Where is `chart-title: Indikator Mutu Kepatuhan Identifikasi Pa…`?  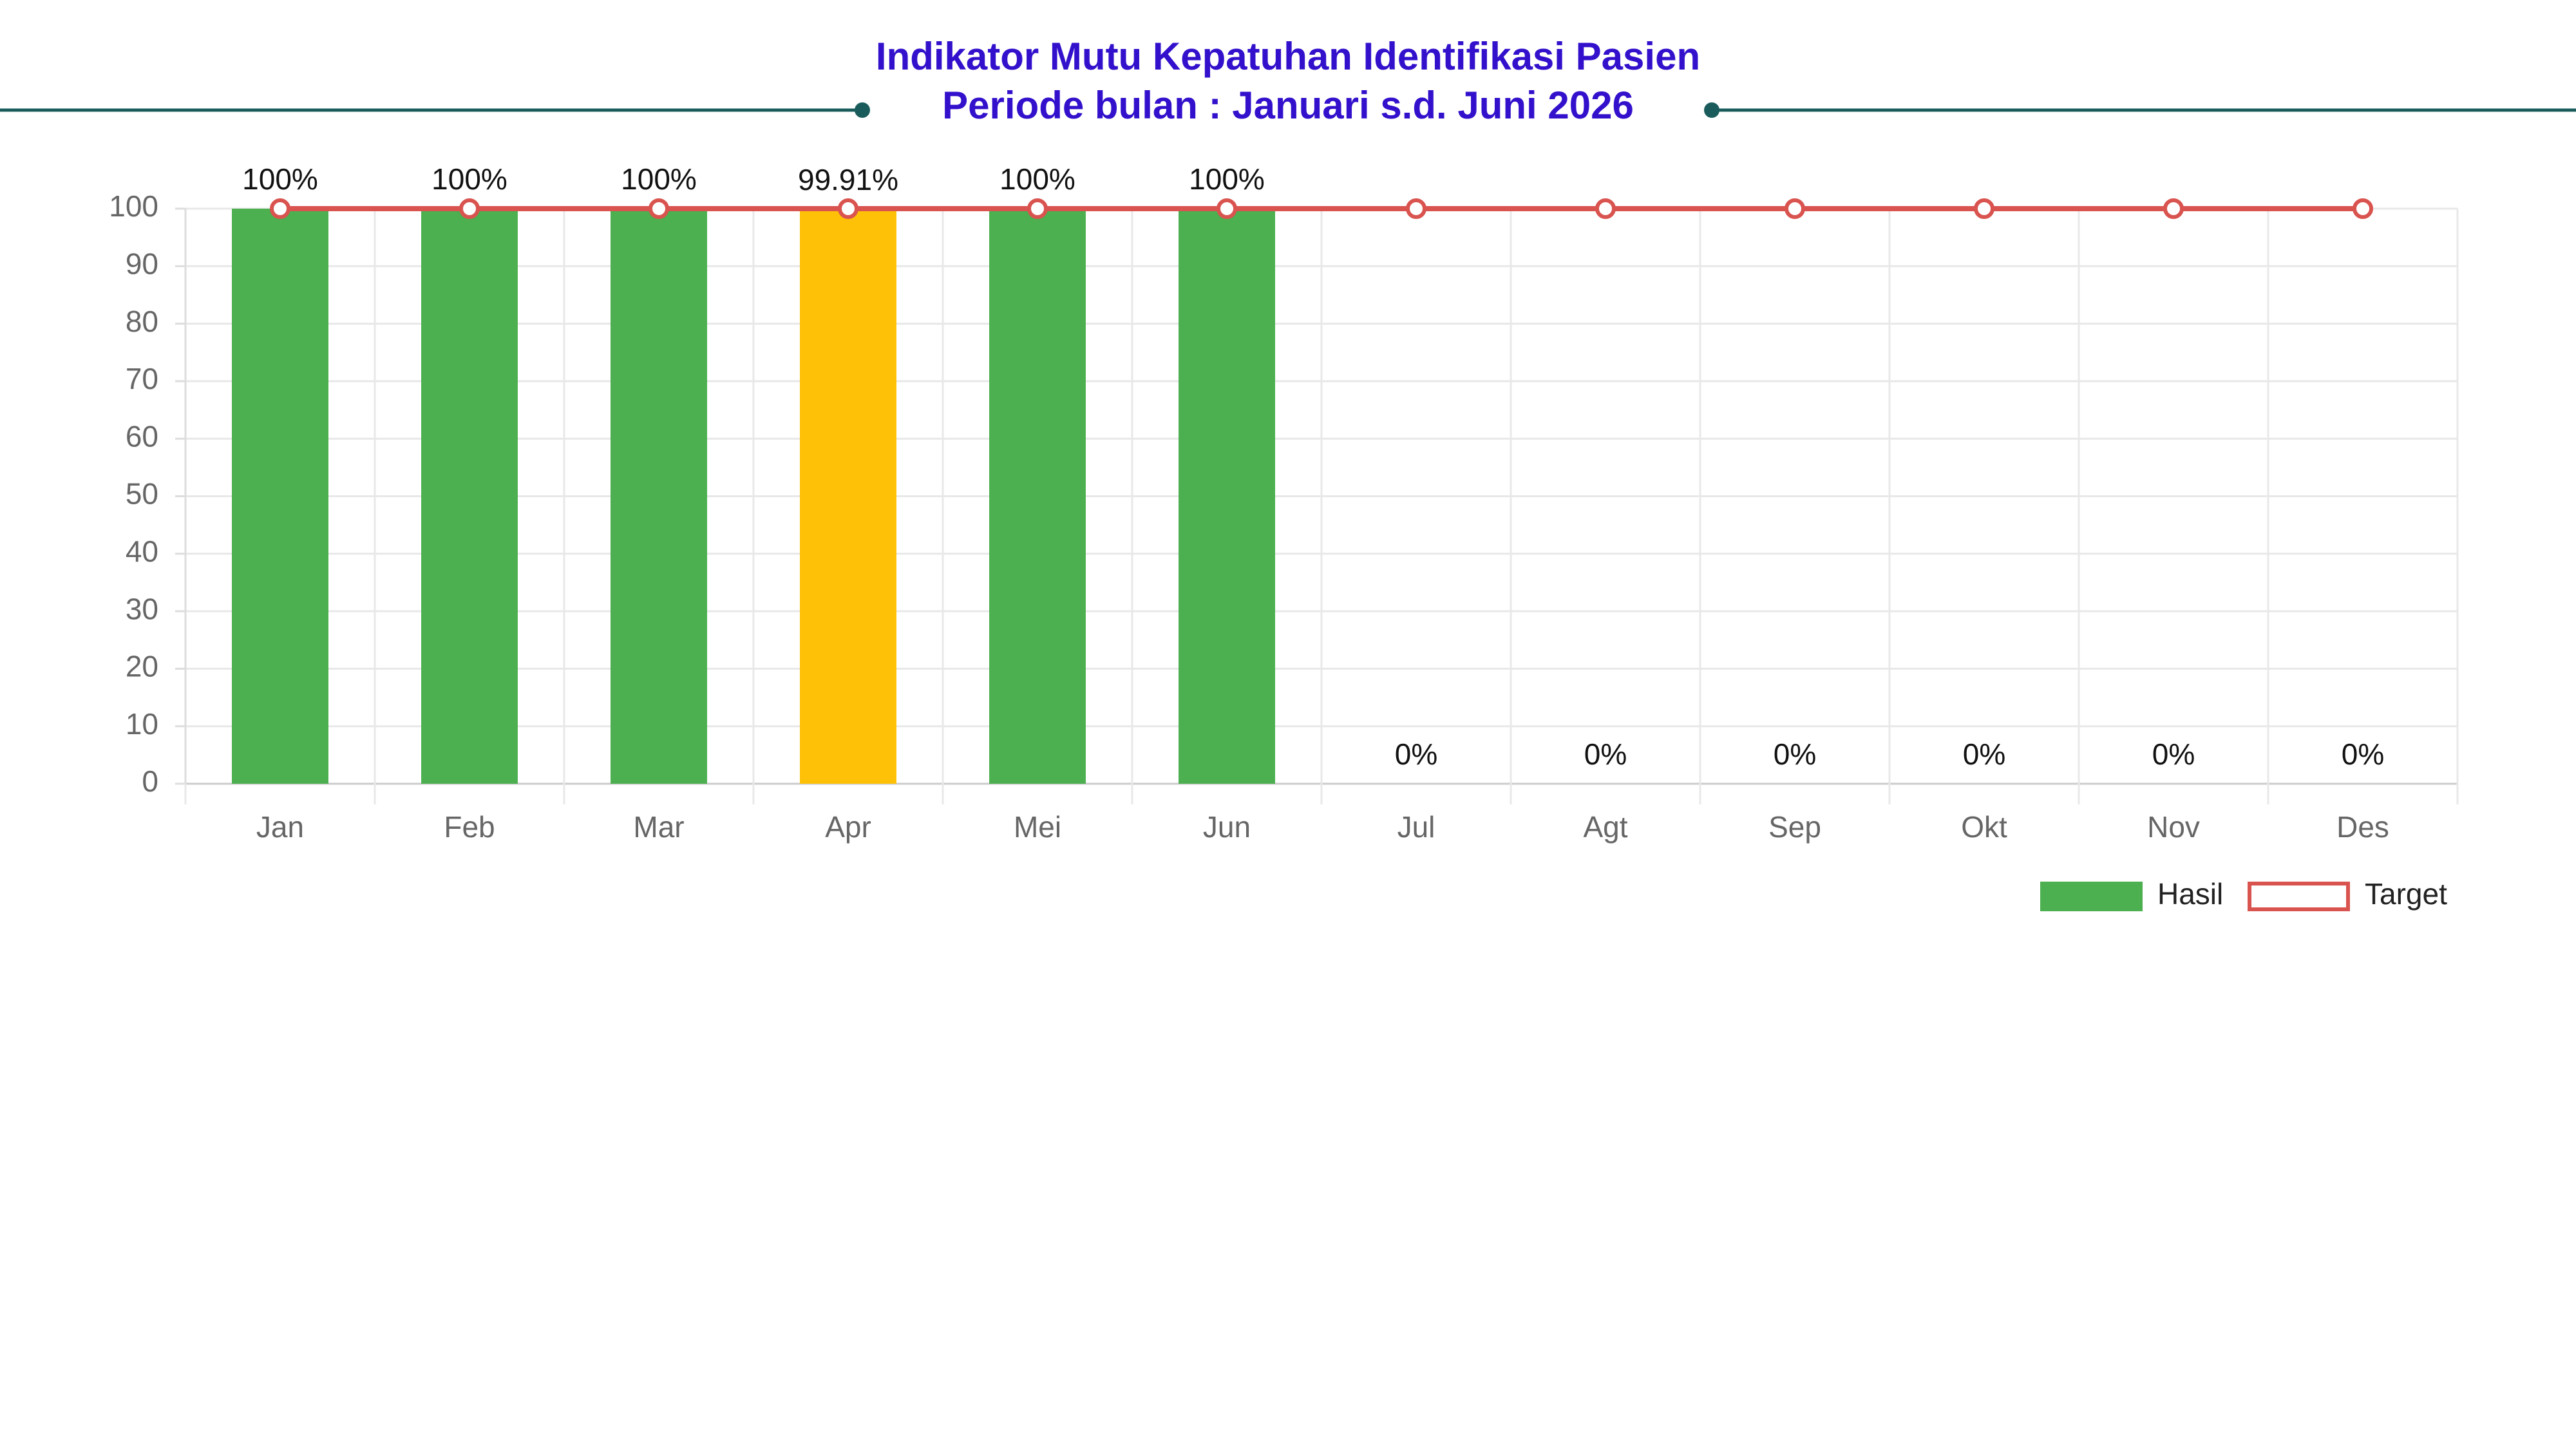 chart-title: Indikator Mutu Kepatuhan Identifikasi Pa… is located at coordinates (1288, 56).